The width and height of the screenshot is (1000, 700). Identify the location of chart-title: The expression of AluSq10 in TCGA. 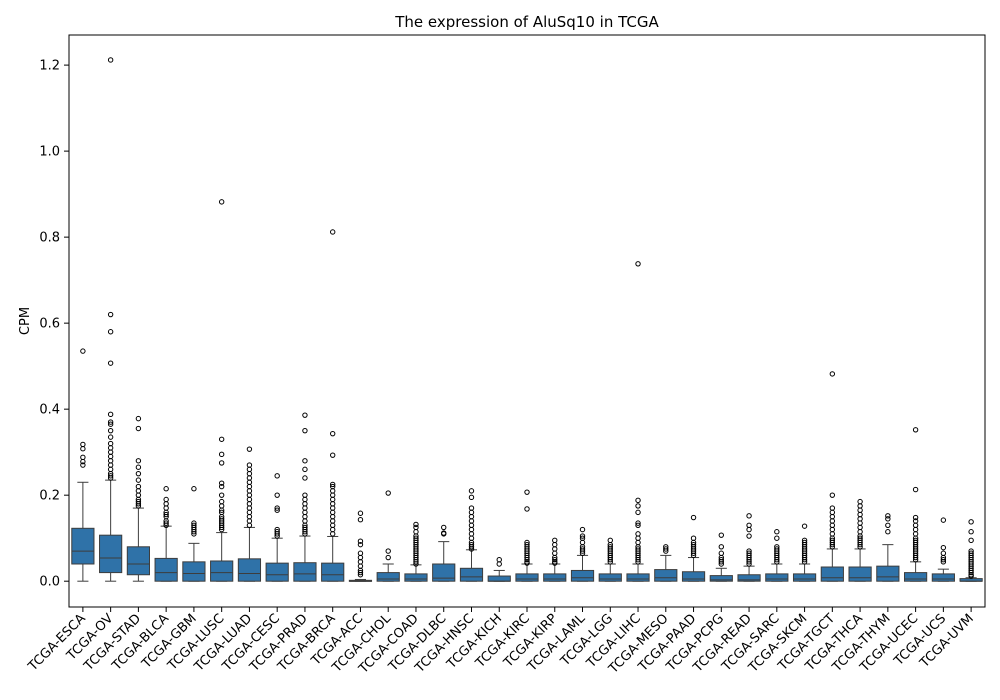
(526, 22).